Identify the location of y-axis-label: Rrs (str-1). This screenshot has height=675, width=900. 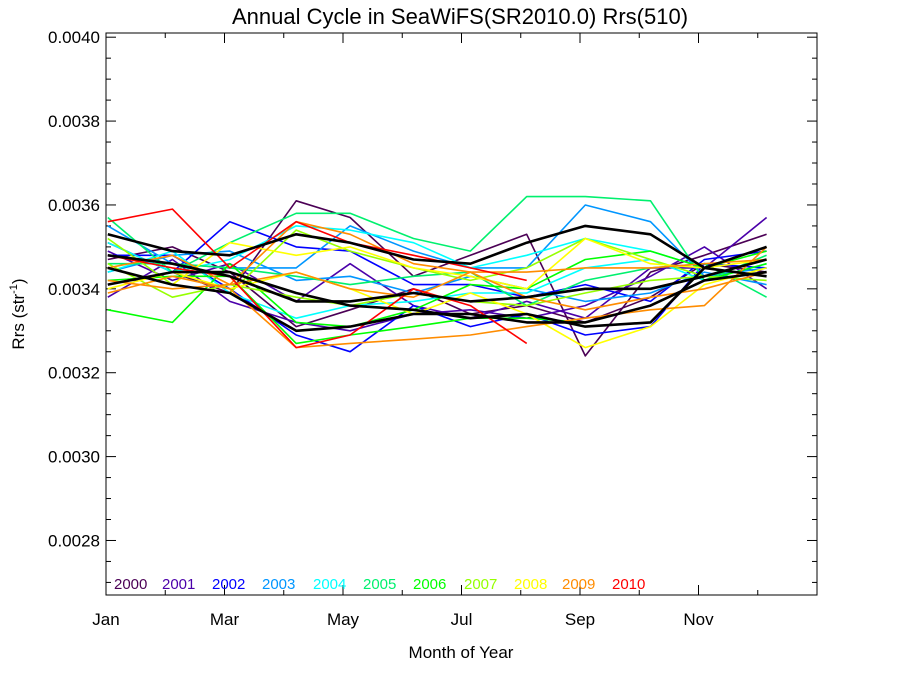
(18, 313).